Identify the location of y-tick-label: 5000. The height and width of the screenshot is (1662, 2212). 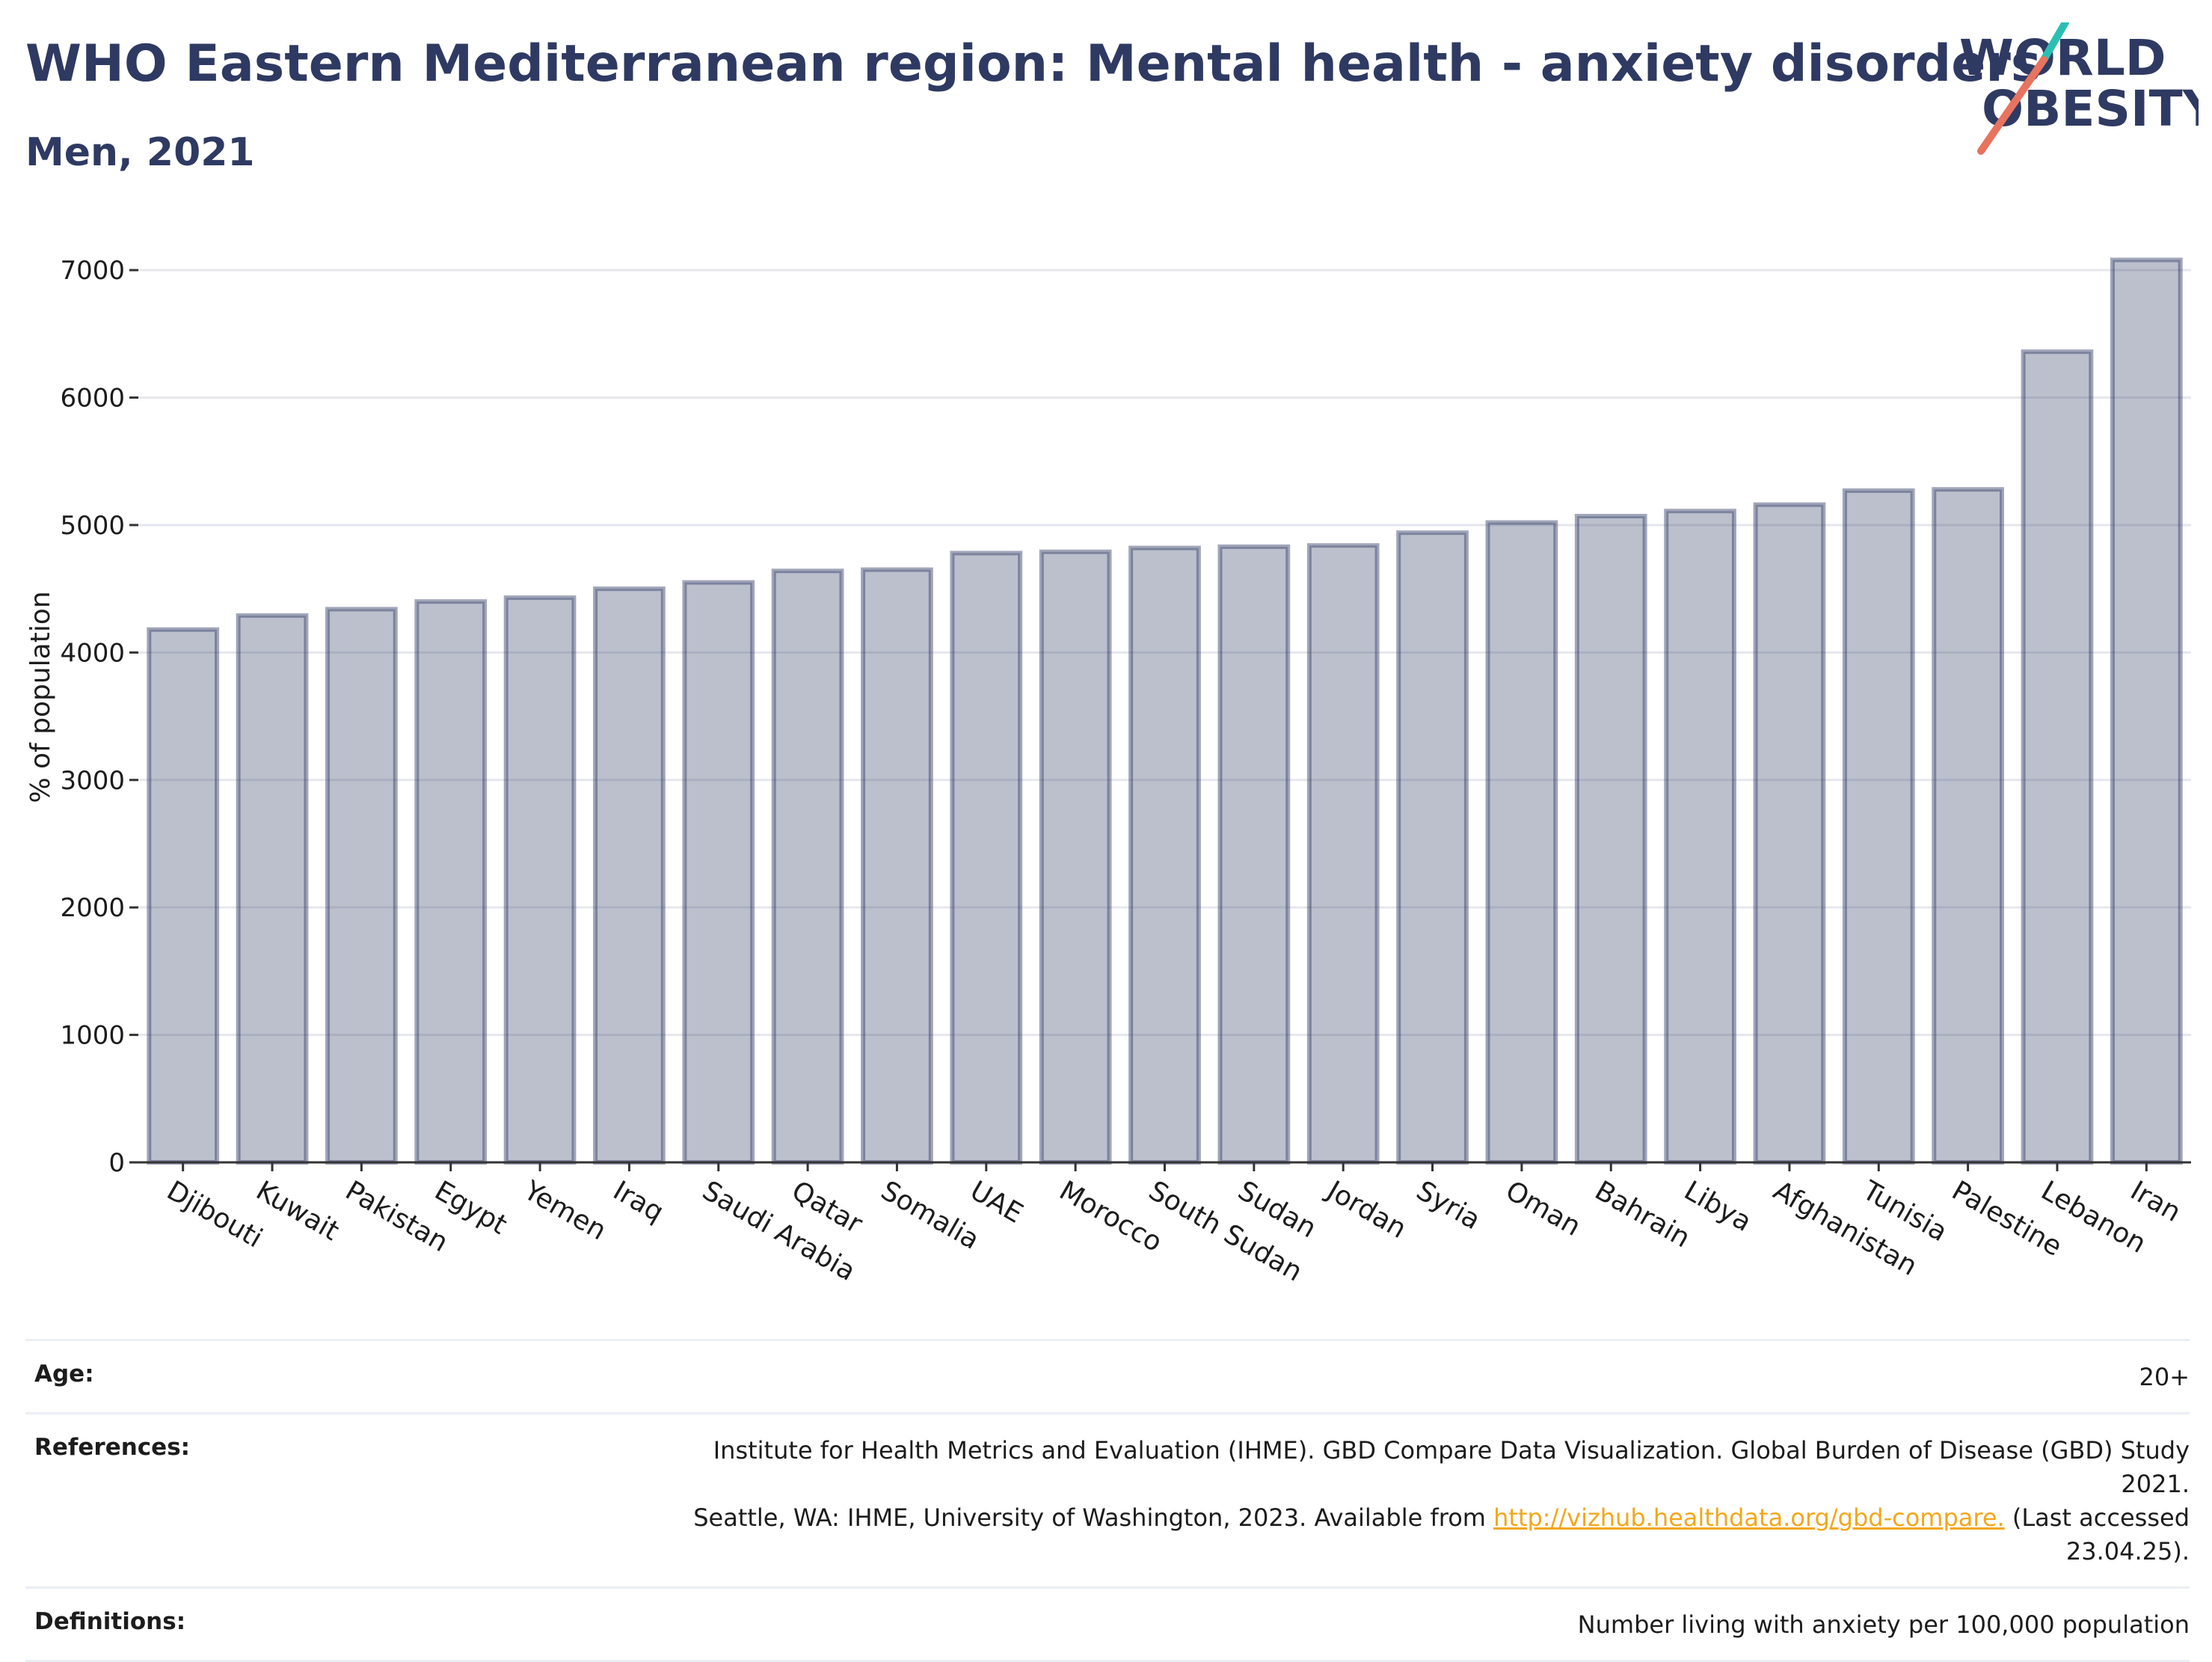
(92, 526).